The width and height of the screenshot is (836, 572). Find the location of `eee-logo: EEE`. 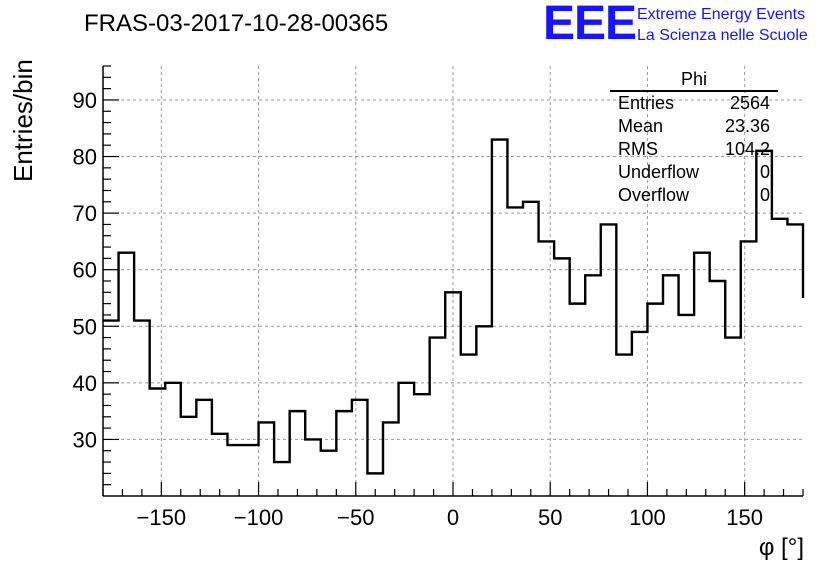

eee-logo: EEE is located at coordinates (590, 25).